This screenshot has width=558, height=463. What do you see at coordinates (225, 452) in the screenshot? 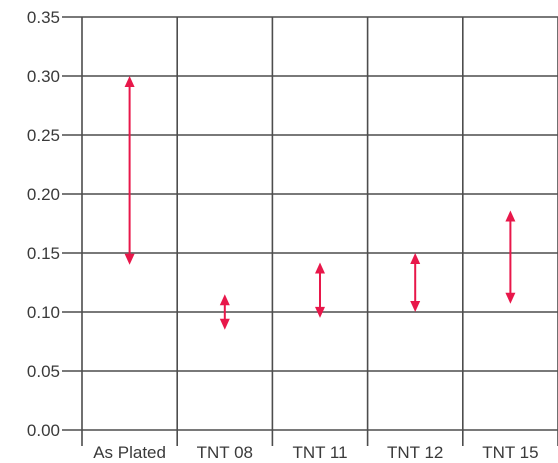
I see `x-tick-label: TNT 08` at bounding box center [225, 452].